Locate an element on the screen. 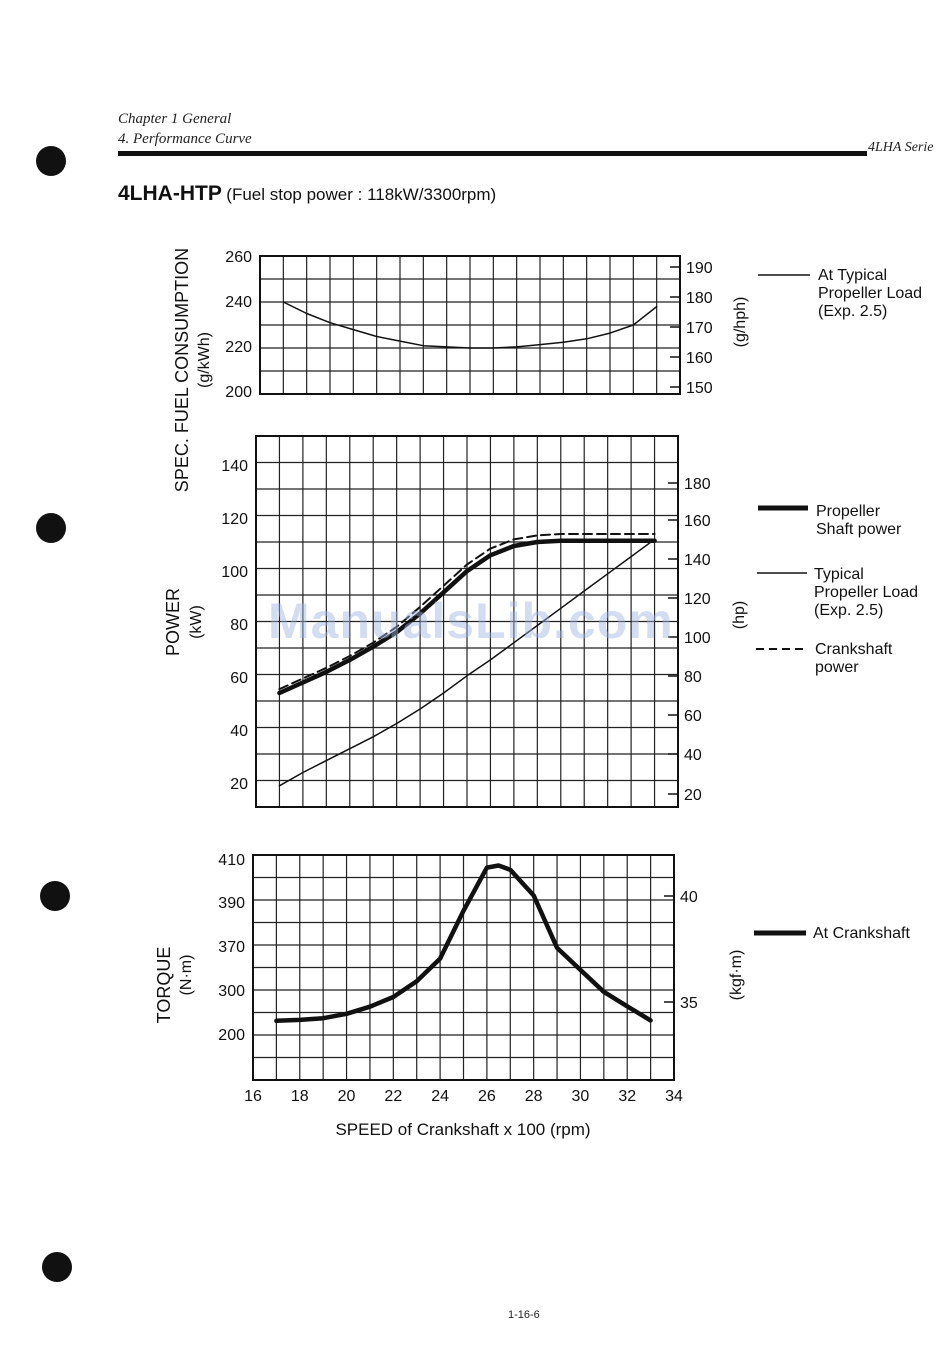 This screenshot has width=950, height=1352. xtick-label: 18 is located at coordinates (300, 1096).